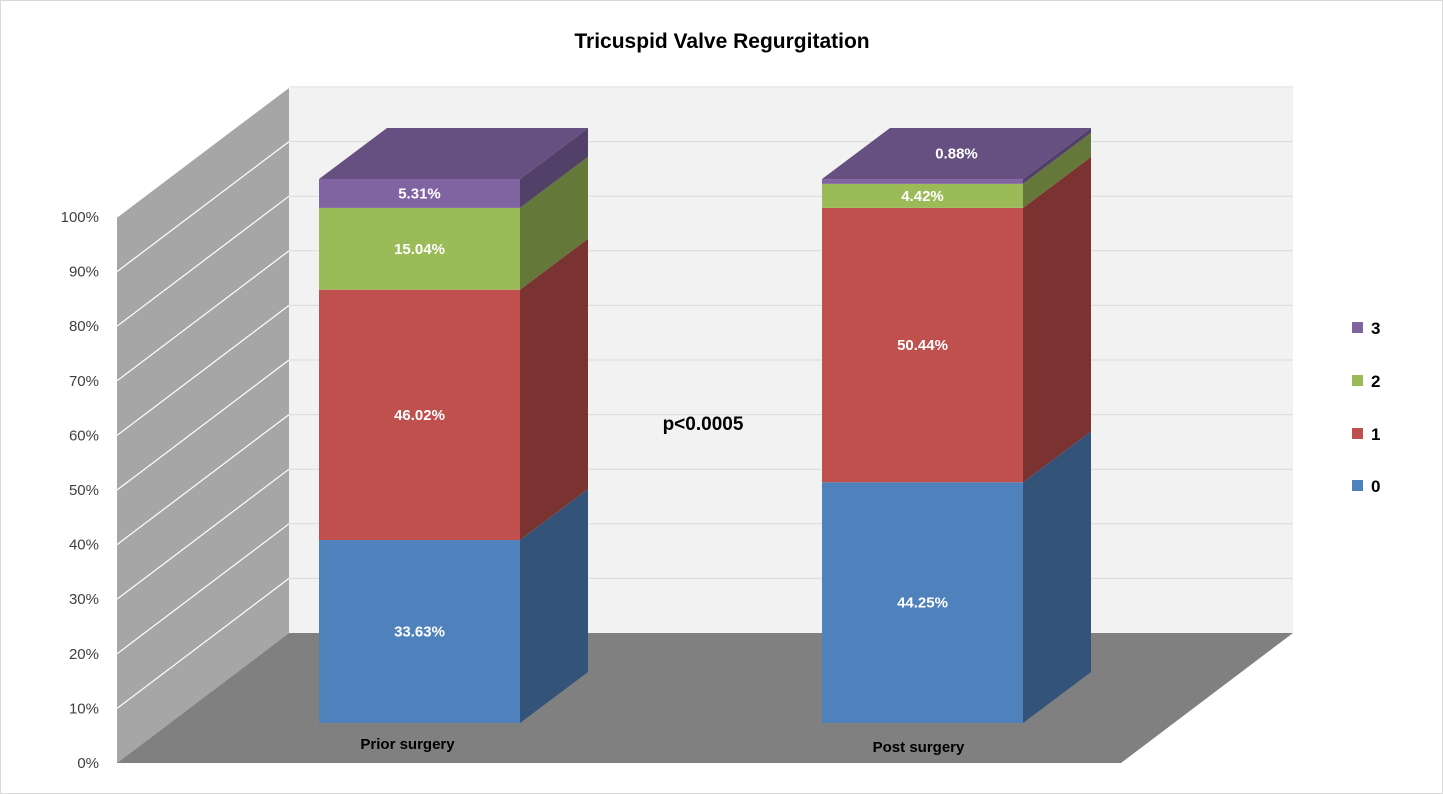 The width and height of the screenshot is (1443, 794). I want to click on data-label-series-3: 0.88%, so click(956, 154).